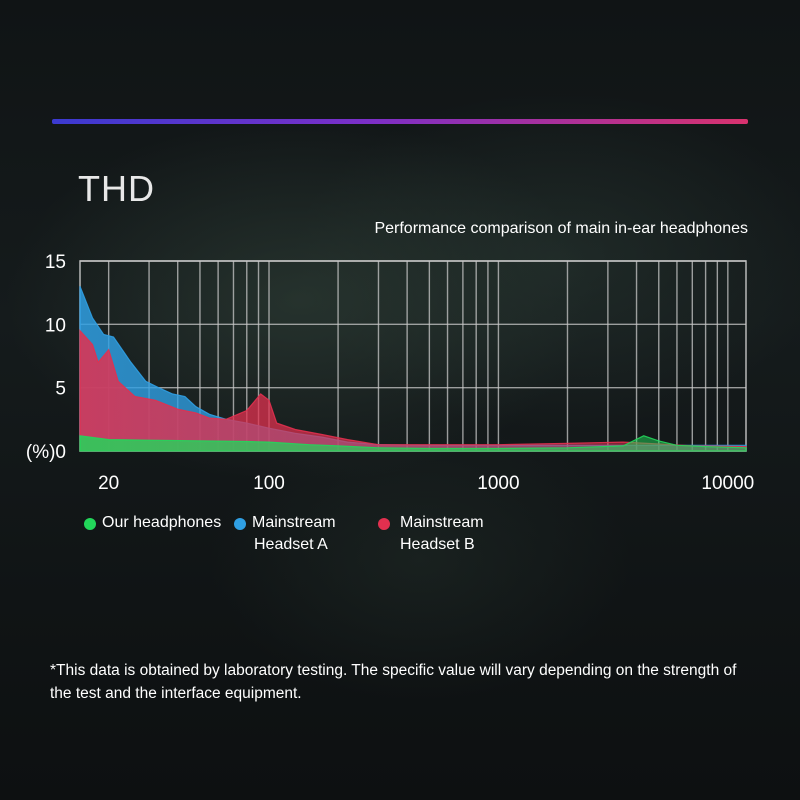 The height and width of the screenshot is (800, 800). I want to click on x-tick-label: 100, so click(269, 483).